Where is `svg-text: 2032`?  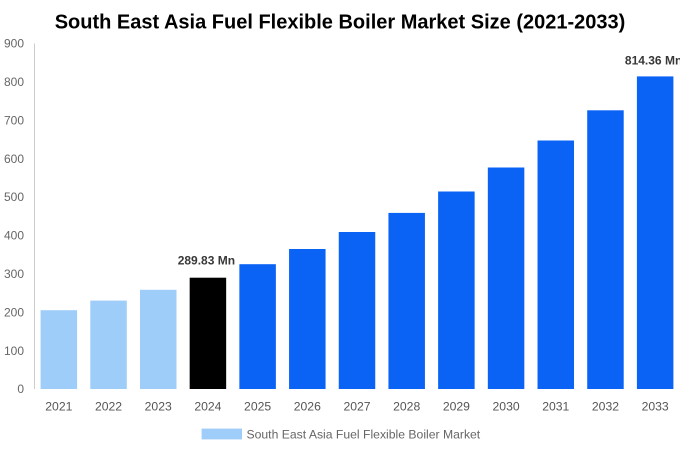 svg-text: 2032 is located at coordinates (605, 407).